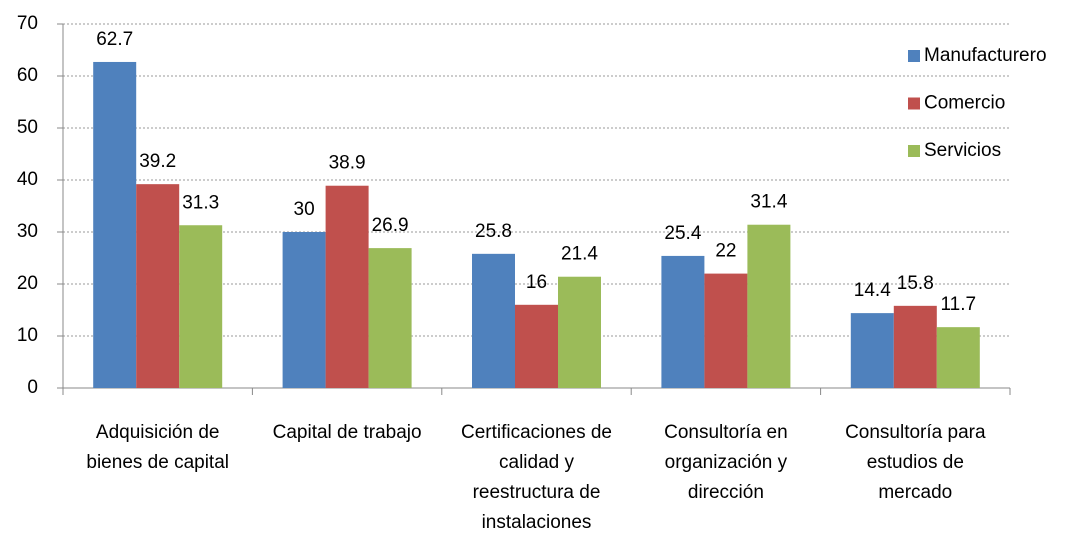  Describe the element at coordinates (536, 432) in the screenshot. I see `label-line: Certificaciones de` at that location.